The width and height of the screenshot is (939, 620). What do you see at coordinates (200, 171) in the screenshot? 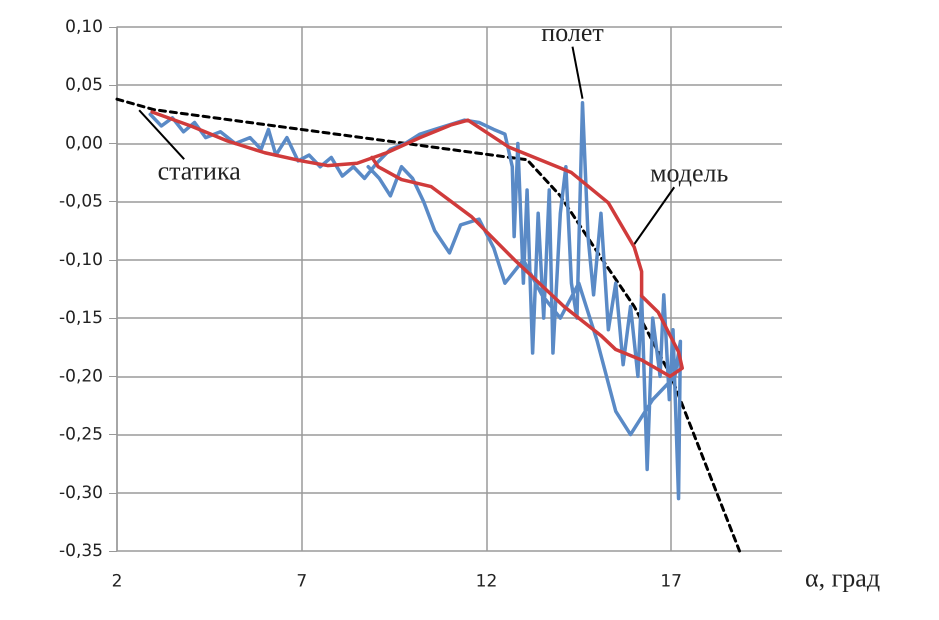
I see `annotation: статика` at bounding box center [200, 171].